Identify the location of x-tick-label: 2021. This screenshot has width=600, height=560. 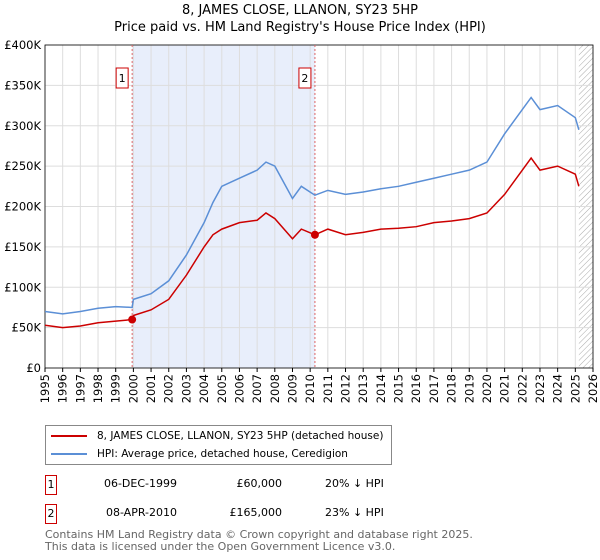
(505, 388).